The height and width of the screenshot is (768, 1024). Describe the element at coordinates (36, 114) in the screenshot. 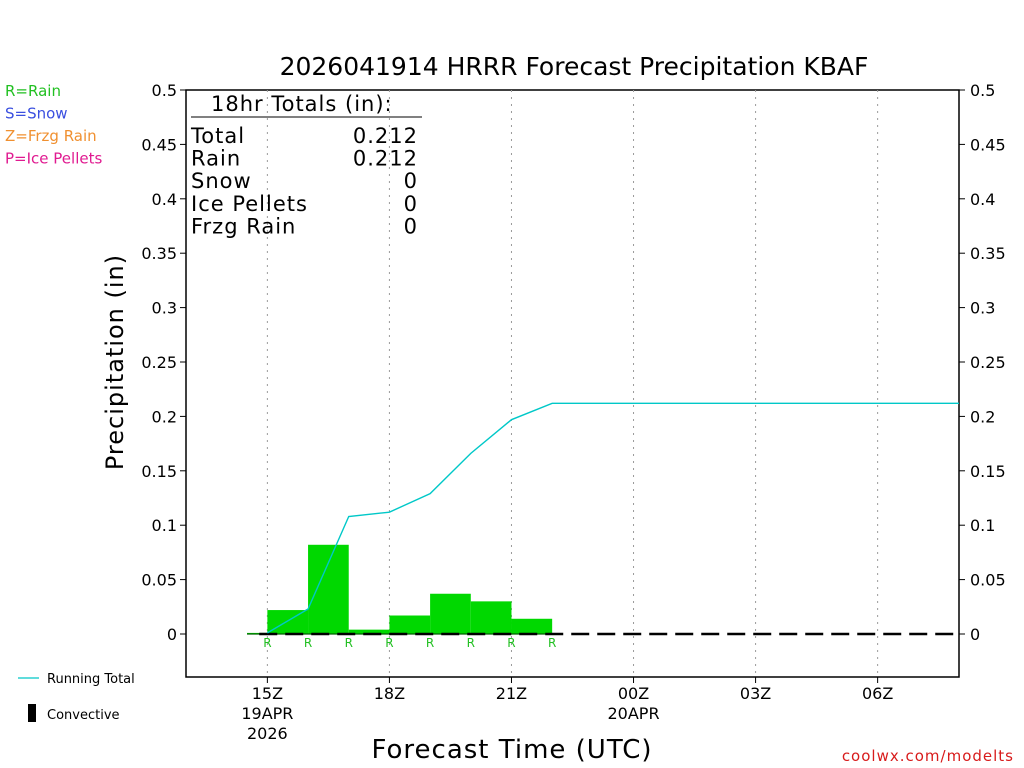

I see `precip-type-legend-entry: S=Snow` at that location.